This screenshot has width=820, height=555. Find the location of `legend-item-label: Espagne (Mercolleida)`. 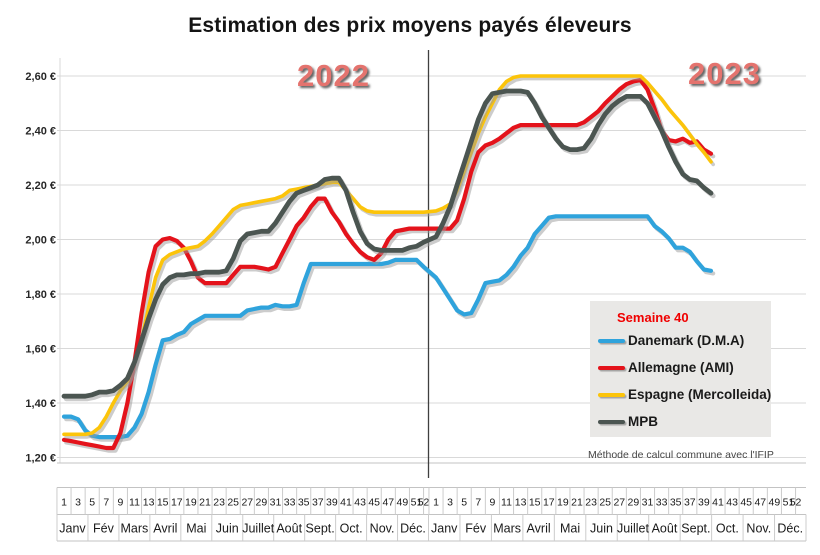

legend-item-label: Espagne (Mercolleida) is located at coordinates (700, 394).